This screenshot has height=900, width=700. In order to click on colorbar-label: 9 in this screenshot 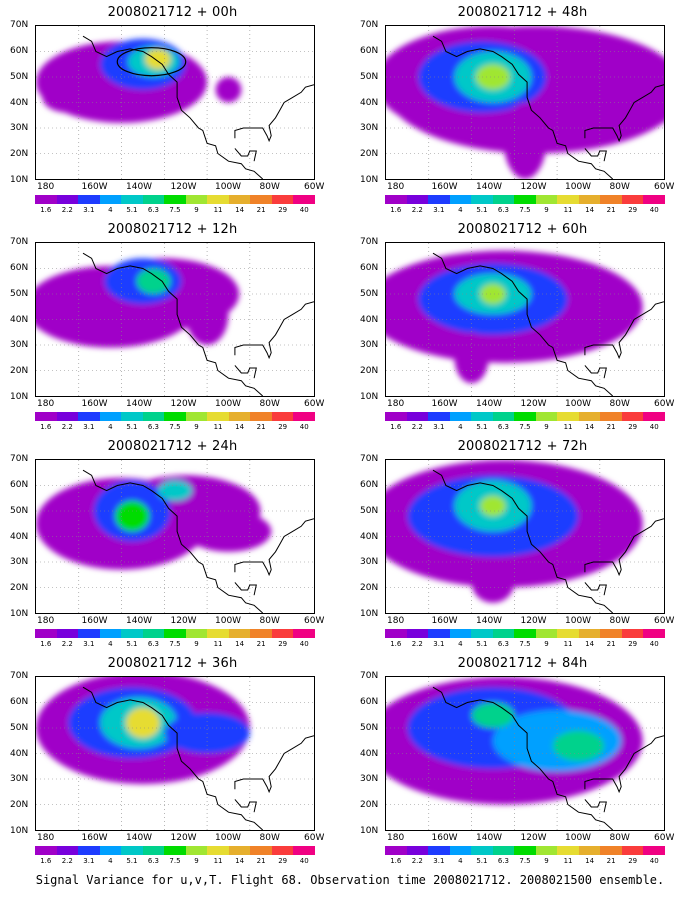, I will do `click(546, 210)`.